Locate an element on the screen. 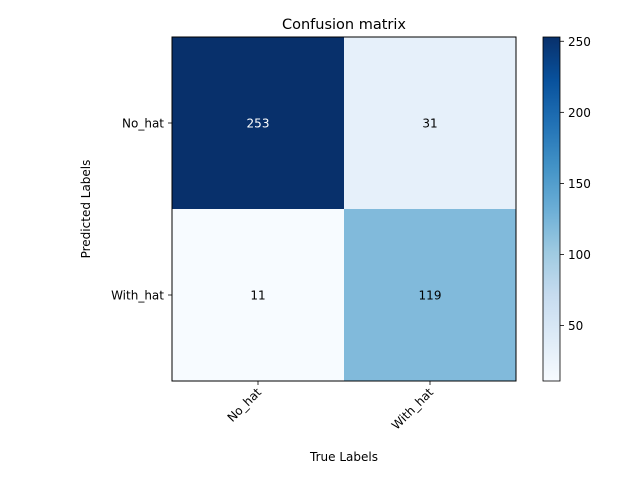 The height and width of the screenshot is (480, 640). colorbar-tick-label: 250 is located at coordinates (579, 42).